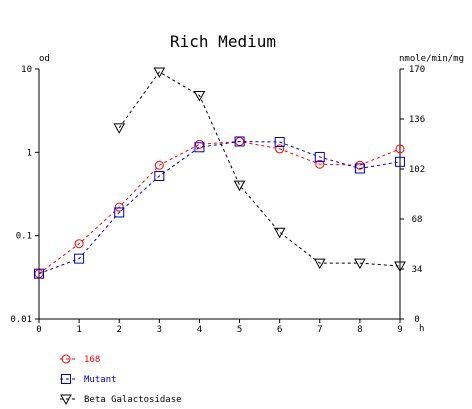 Image resolution: width=472 pixels, height=409 pixels. Describe the element at coordinates (417, 120) in the screenshot. I see `y-right-tick-label: 136` at that location.